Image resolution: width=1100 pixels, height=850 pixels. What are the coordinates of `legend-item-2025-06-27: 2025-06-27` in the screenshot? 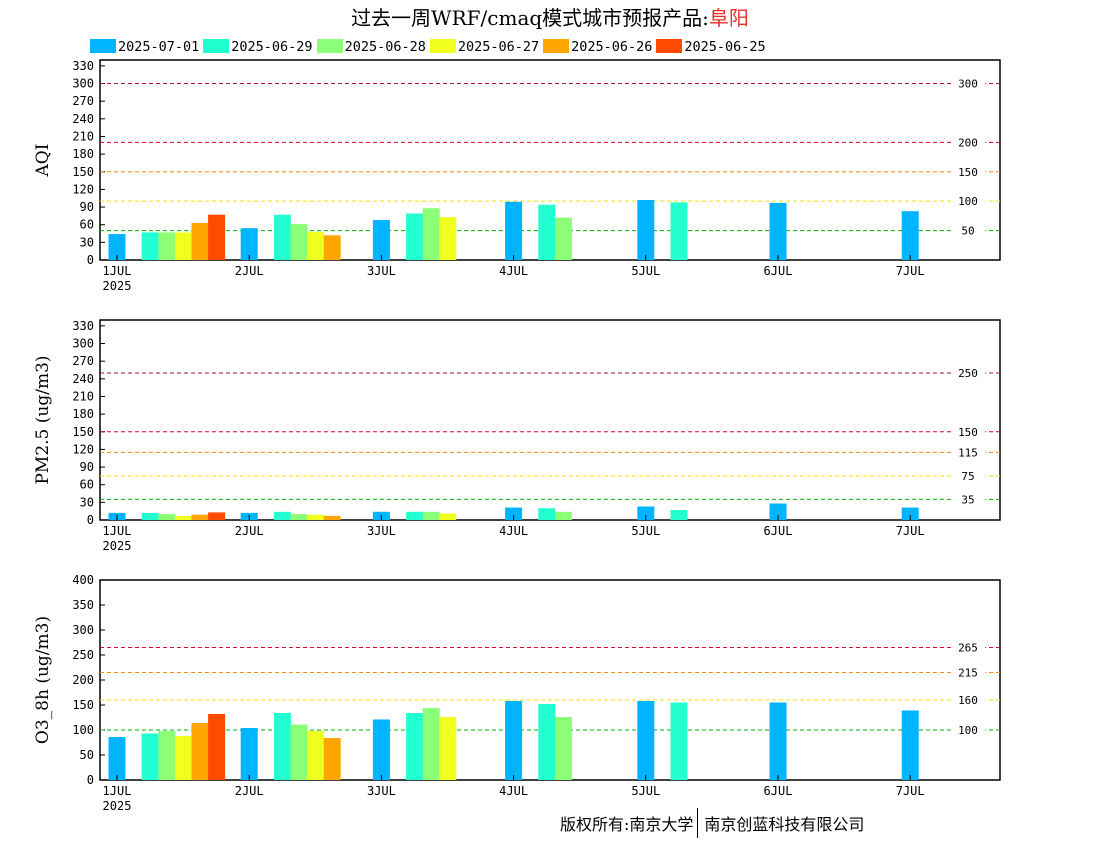 It's located at (484, 47).